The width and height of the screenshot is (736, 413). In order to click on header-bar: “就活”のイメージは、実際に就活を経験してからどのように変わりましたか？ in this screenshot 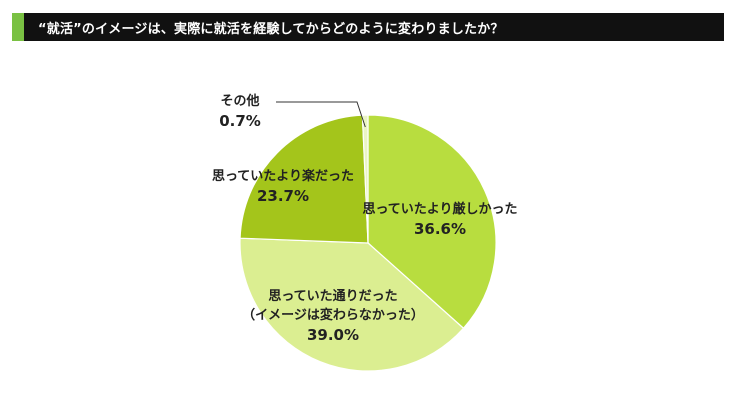, I will do `click(368, 27)`.